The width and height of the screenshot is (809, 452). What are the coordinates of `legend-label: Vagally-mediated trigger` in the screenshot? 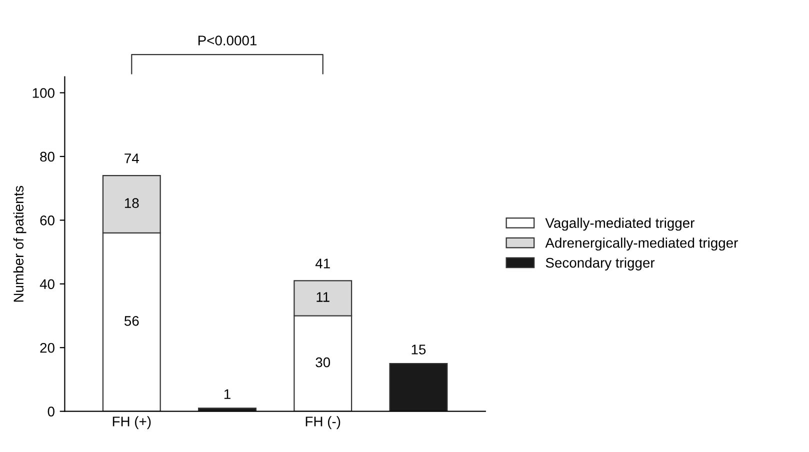 It's located at (619, 224).